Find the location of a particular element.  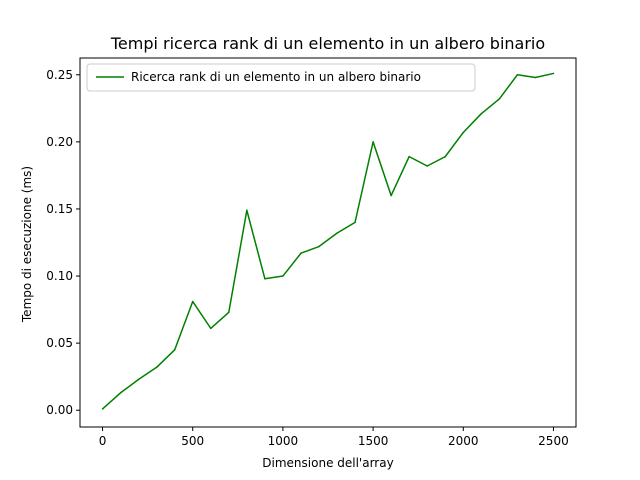

x-axis: 0 500 1000 1500 2000 2500 is located at coordinates (334, 437).